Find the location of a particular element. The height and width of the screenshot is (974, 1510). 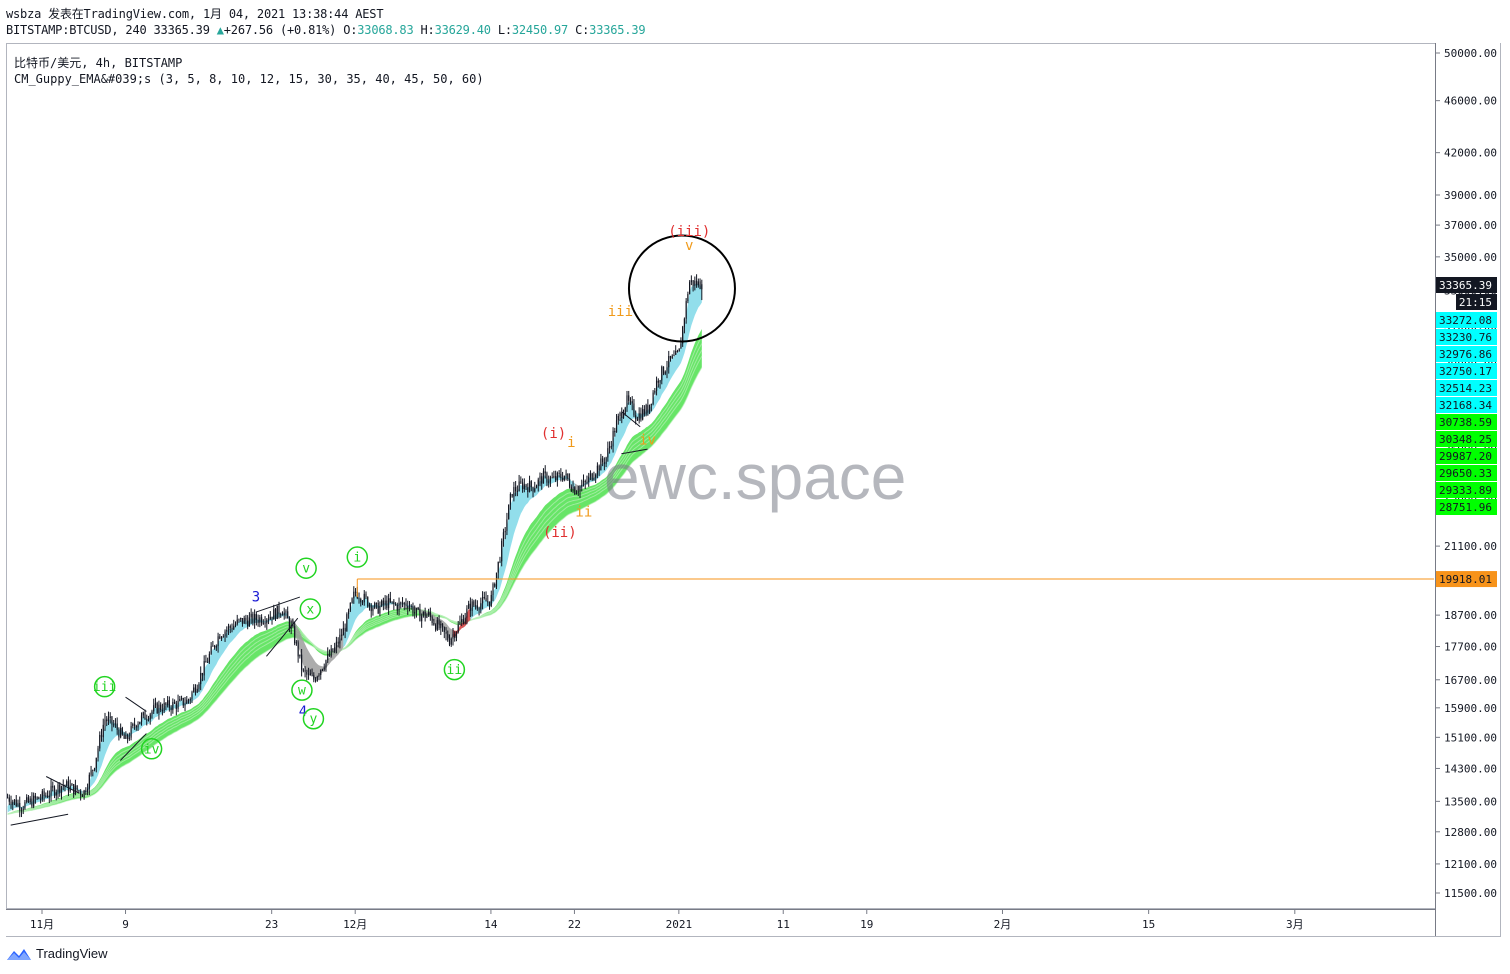

time-axis-label: 19 is located at coordinates (866, 924).